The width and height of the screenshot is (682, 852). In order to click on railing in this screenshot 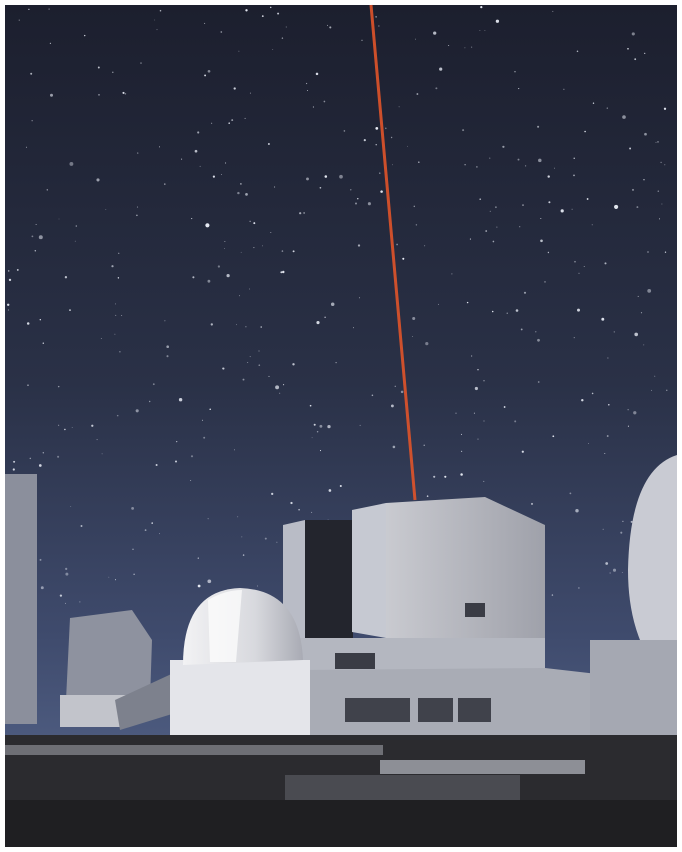, I will do `click(194, 750)`.